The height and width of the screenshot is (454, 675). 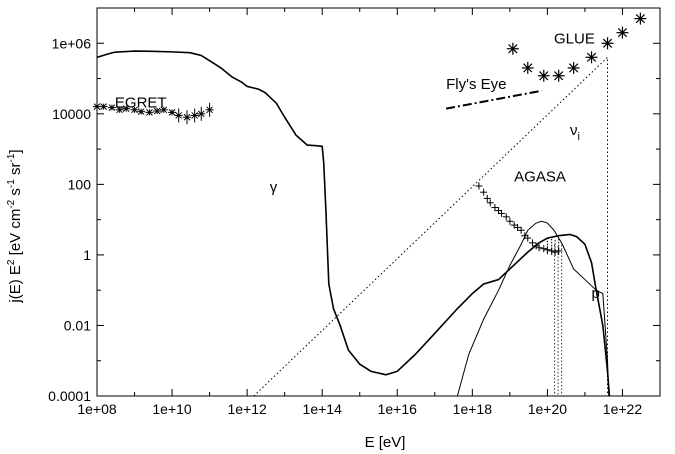 I want to click on x-tick-label: 1e+12, so click(x=247, y=409).